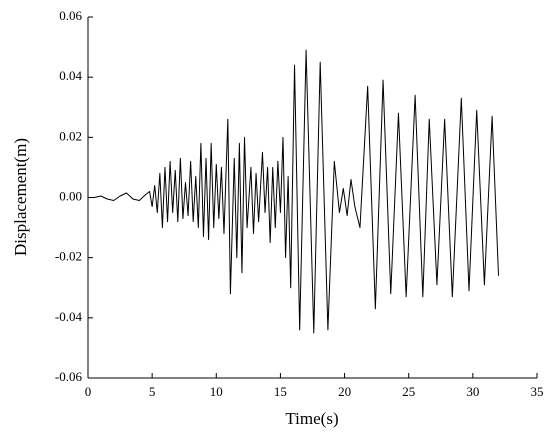  What do you see at coordinates (70, 135) in the screenshot?
I see `y-tick-label: 0.02` at bounding box center [70, 135].